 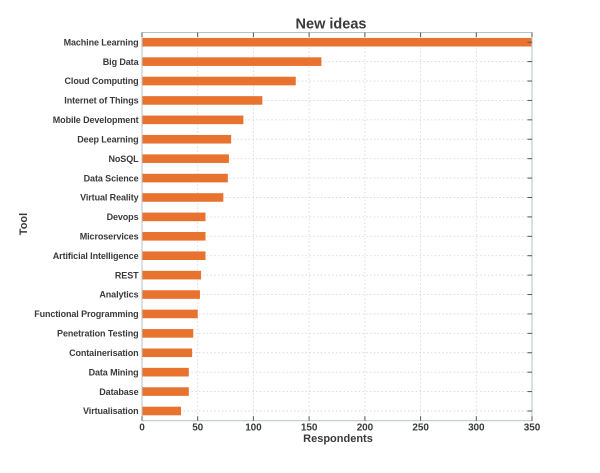 What do you see at coordinates (142, 428) in the screenshot?
I see `svg-text: 0` at bounding box center [142, 428].